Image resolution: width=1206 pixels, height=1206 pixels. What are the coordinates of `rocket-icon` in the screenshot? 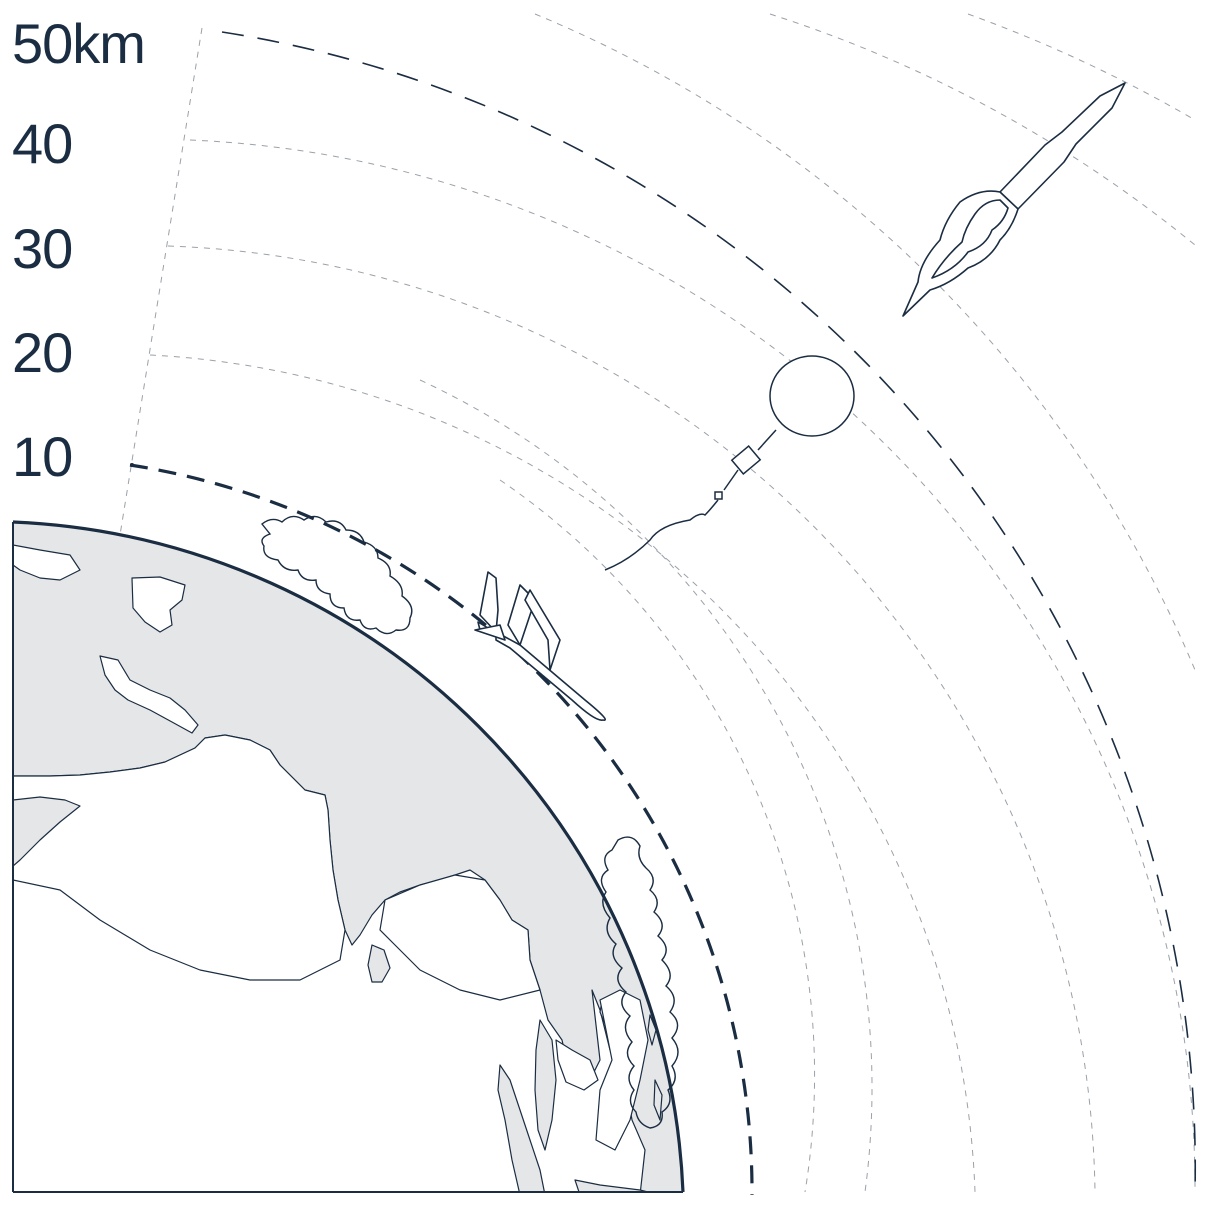 It's located at (1014, 199).